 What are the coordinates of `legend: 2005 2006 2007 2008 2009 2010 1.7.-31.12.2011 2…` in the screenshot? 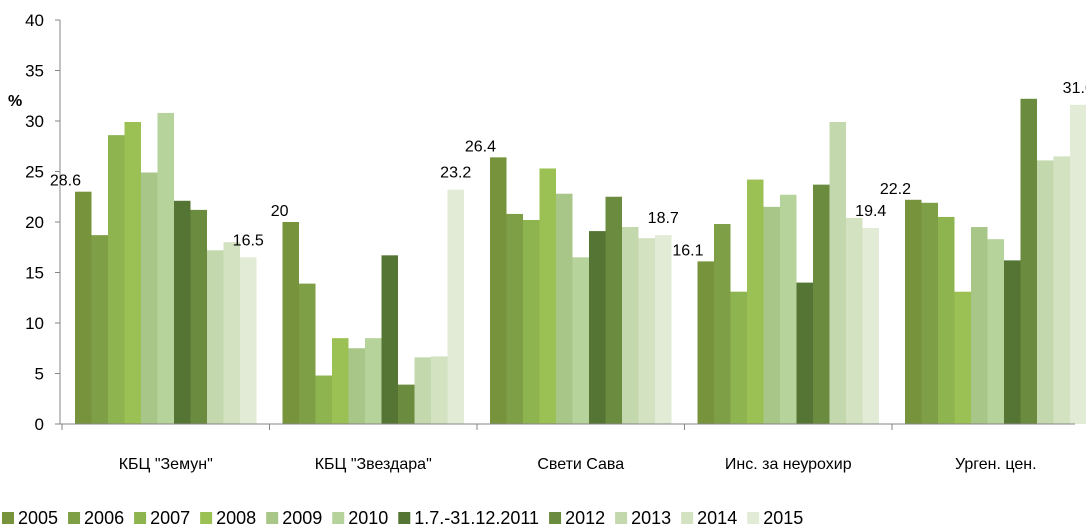 It's located at (402, 518).